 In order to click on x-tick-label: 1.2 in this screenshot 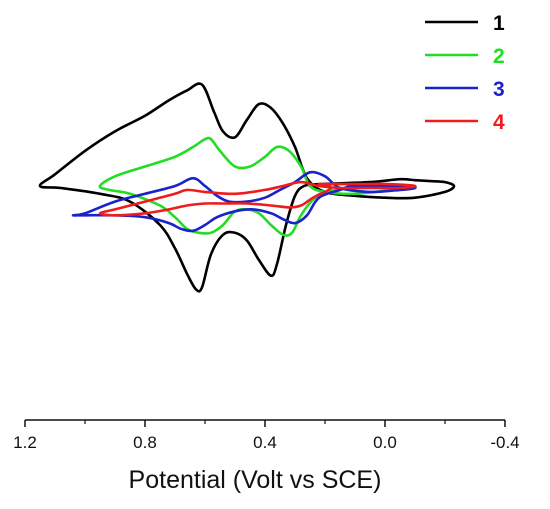, I will do `click(25, 442)`.